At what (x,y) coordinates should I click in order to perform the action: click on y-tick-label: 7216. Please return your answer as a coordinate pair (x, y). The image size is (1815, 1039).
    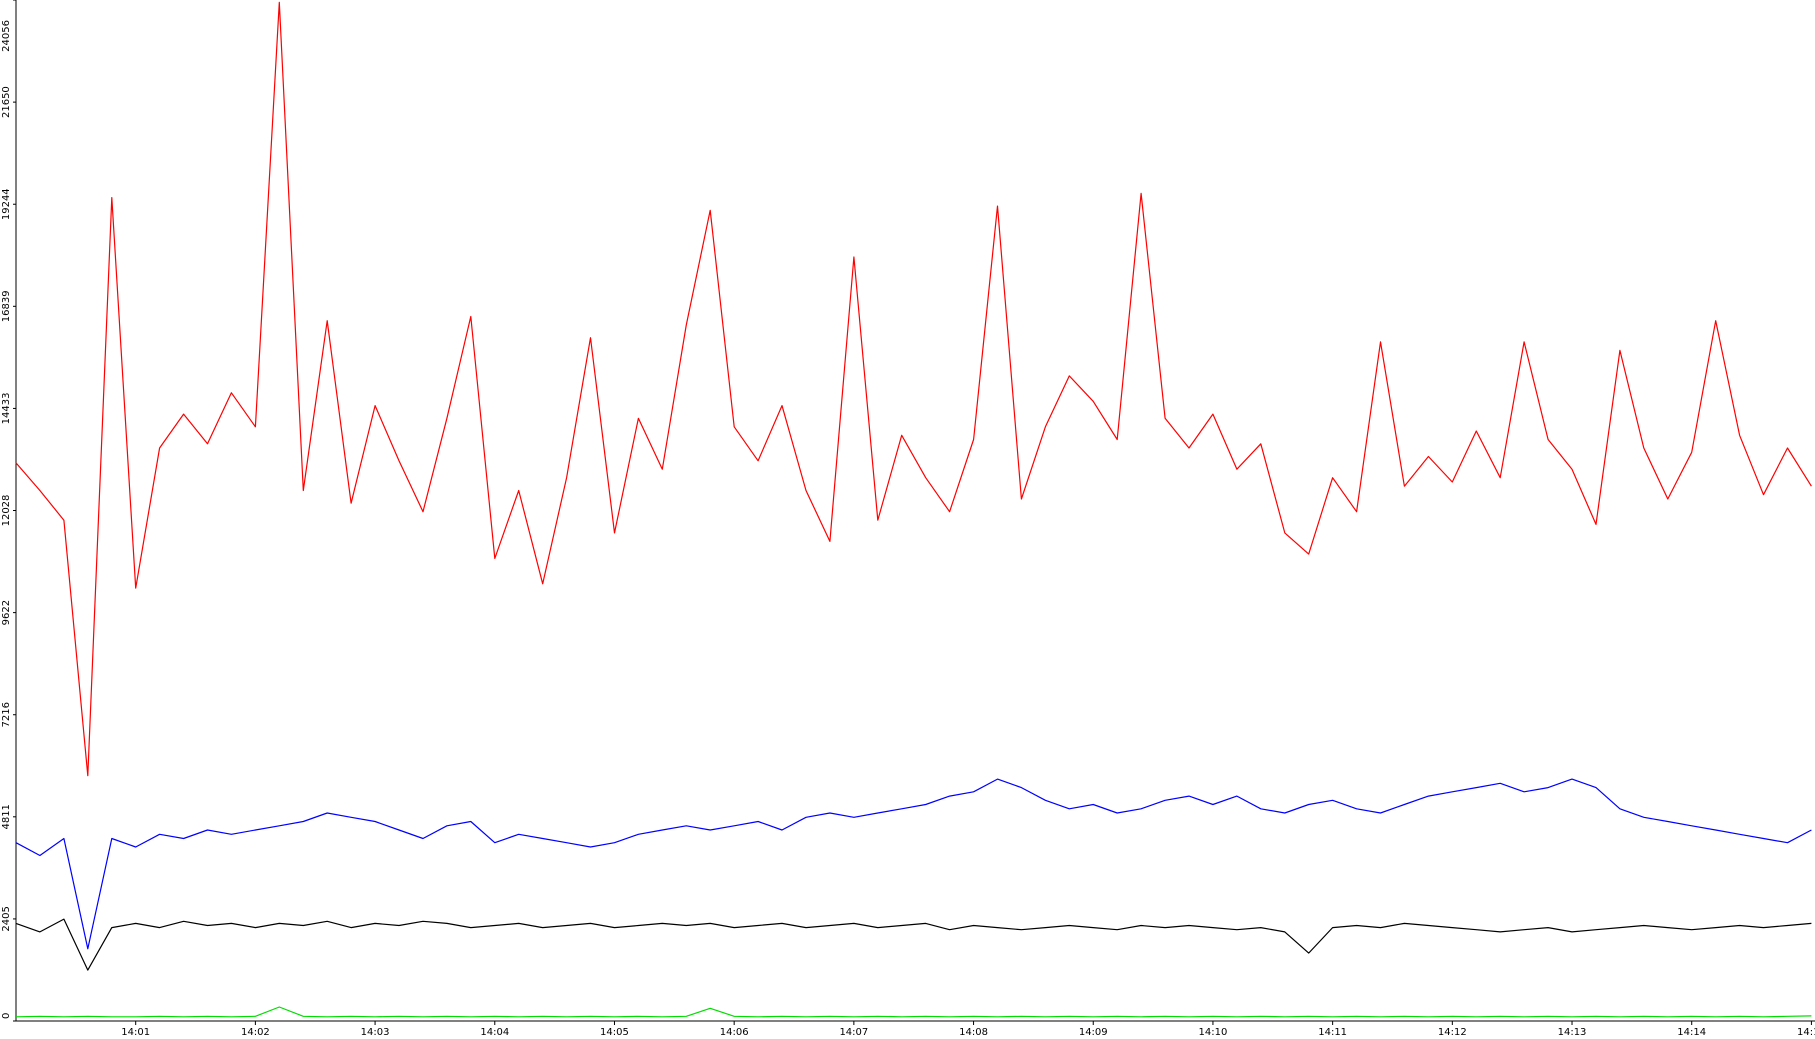
    Looking at the image, I should click on (6, 714).